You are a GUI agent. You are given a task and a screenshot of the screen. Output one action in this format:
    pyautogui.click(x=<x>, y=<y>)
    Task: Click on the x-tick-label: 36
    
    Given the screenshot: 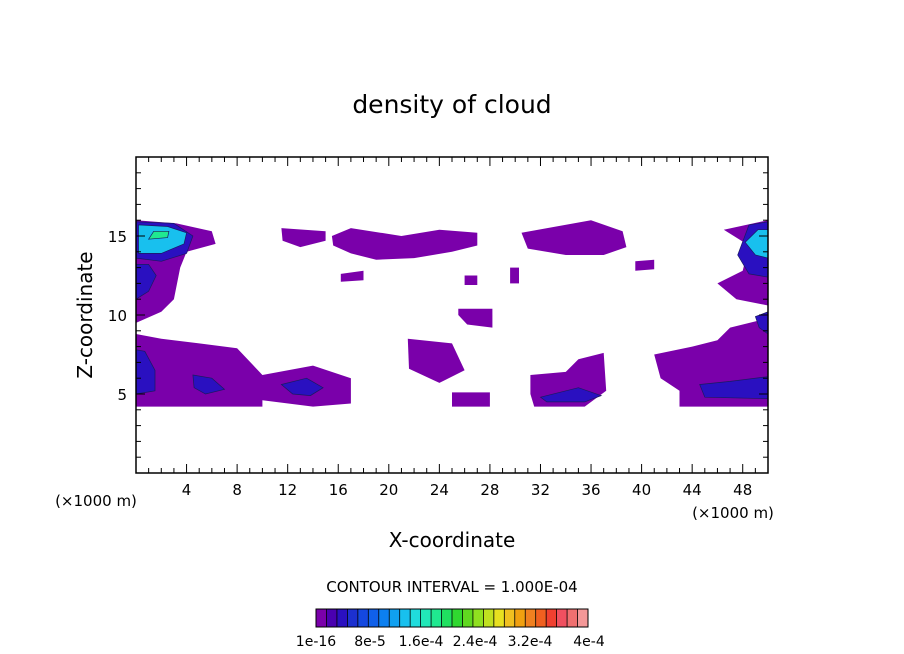 What is the action you would take?
    pyautogui.click(x=590, y=490)
    